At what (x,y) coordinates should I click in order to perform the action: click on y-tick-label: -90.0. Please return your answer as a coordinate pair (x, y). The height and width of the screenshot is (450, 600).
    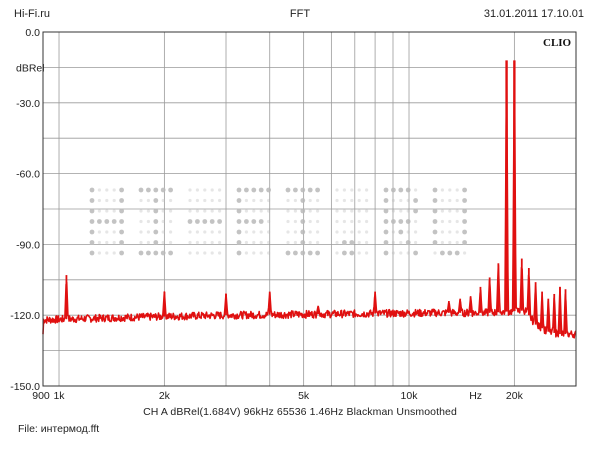
    Looking at the image, I should click on (28, 245).